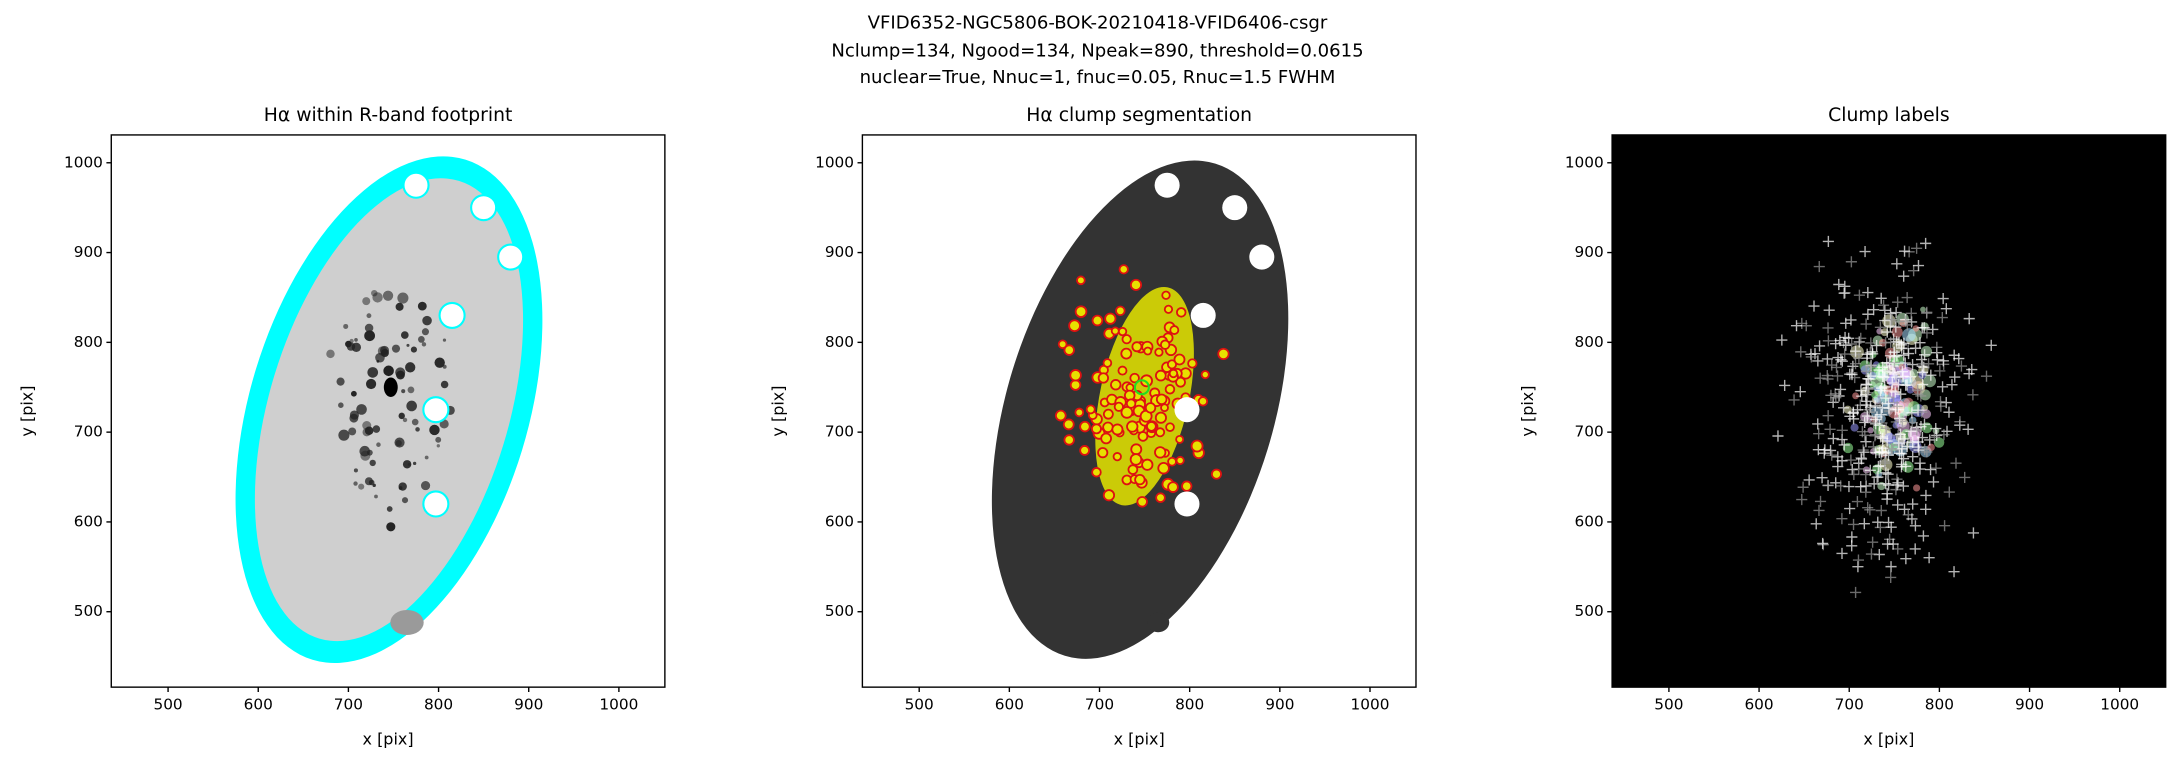  Describe the element at coordinates (1527, 411) in the screenshot. I see `y-axis-label: y [pix]` at that location.